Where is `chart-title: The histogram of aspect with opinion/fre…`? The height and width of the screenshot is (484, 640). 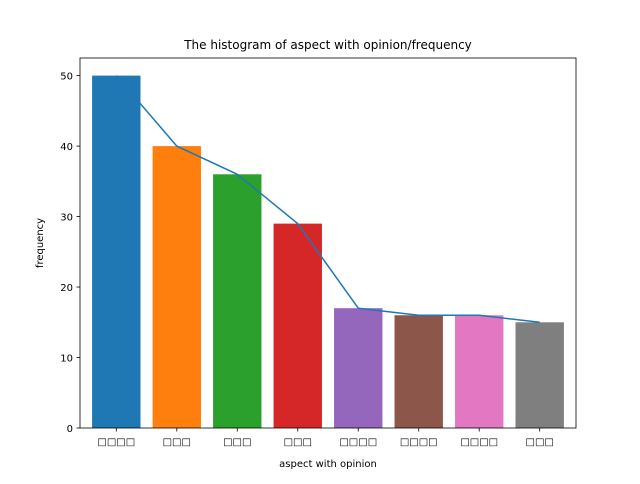 chart-title: The histogram of aspect with opinion/fre… is located at coordinates (327, 45).